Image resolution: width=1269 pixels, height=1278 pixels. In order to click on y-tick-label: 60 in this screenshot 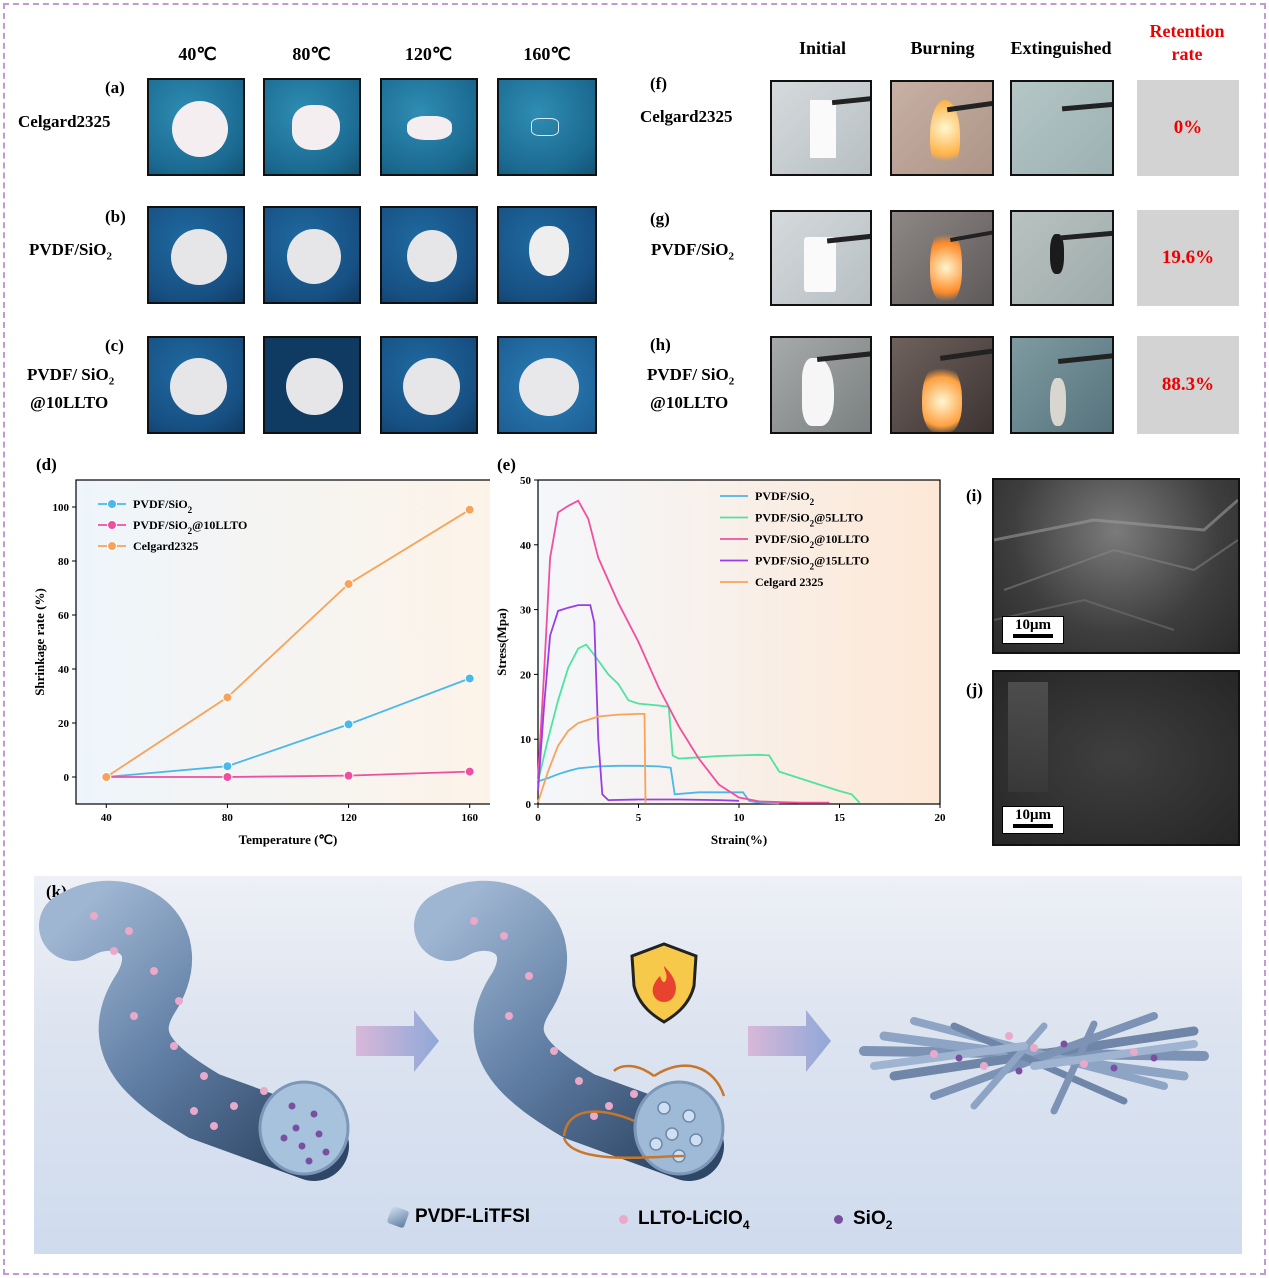, I will do `click(64, 616)`.